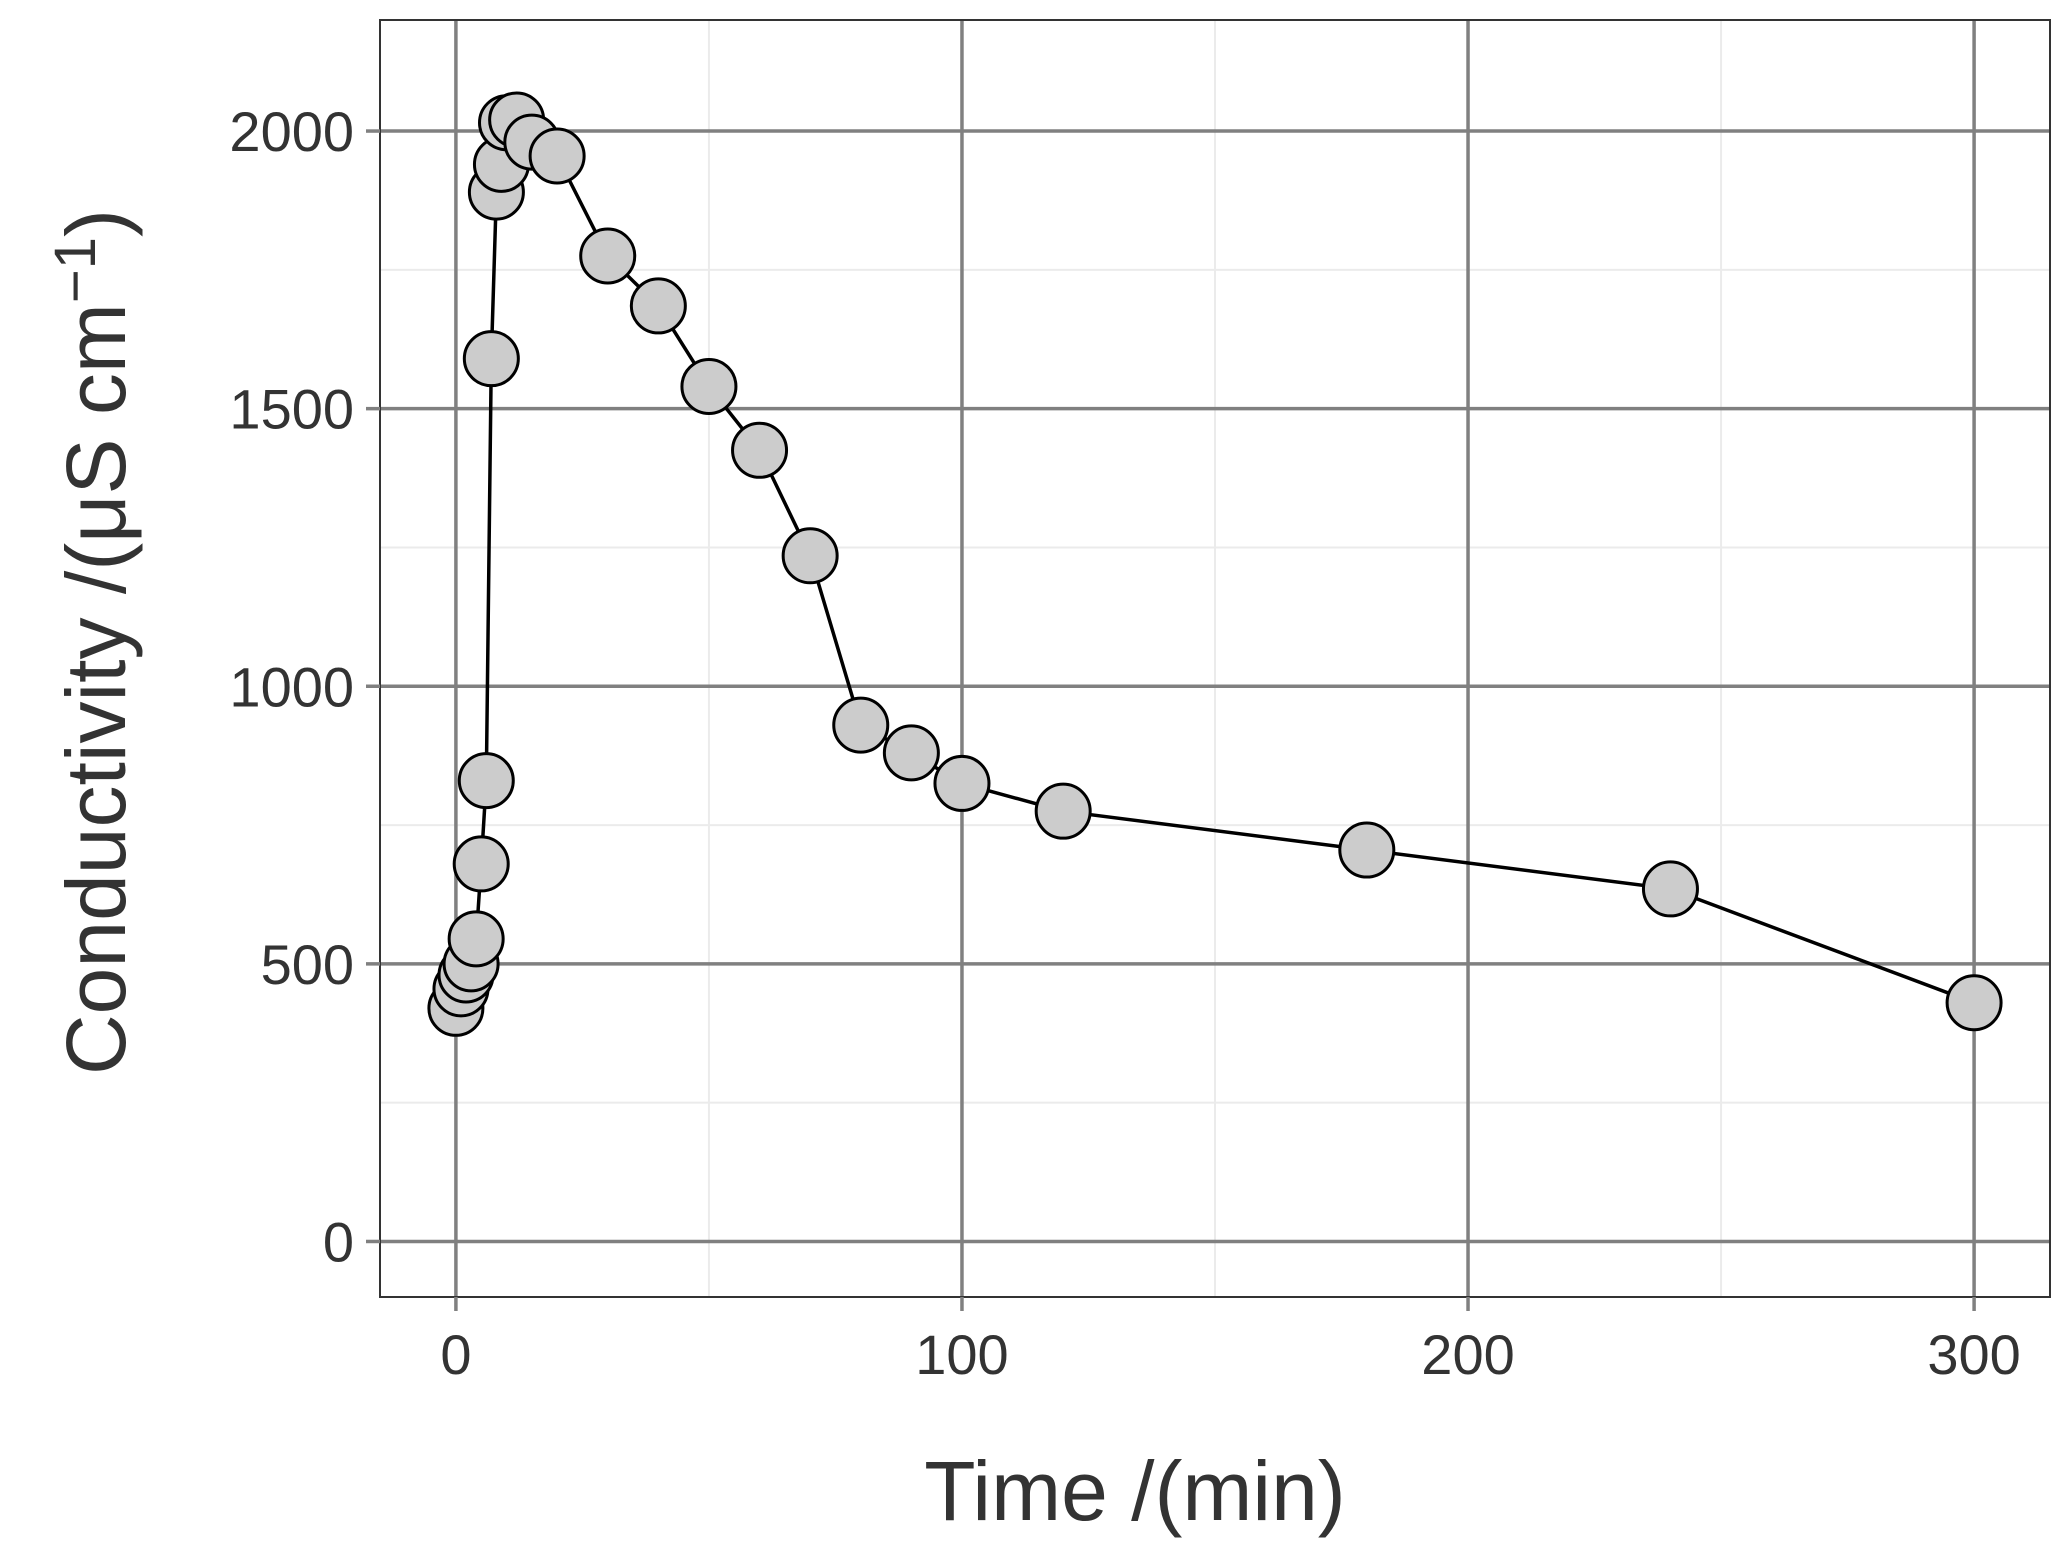 The width and height of the screenshot is (2067, 1557). Describe the element at coordinates (96, 223) in the screenshot. I see `y-axis-title-suffix: )` at that location.